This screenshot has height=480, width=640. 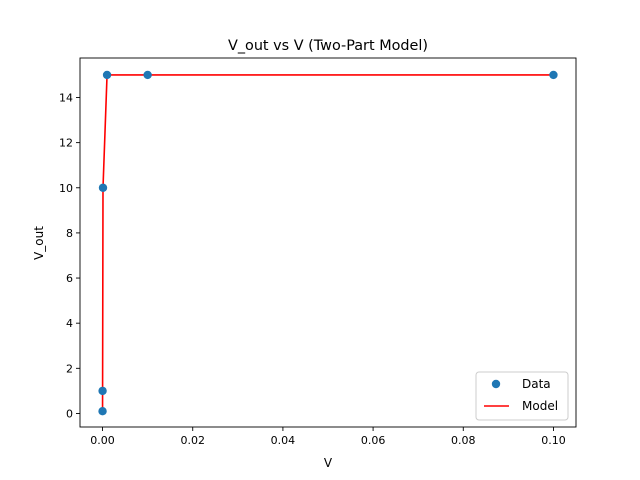 What do you see at coordinates (328, 463) in the screenshot?
I see `x-axis-label: V` at bounding box center [328, 463].